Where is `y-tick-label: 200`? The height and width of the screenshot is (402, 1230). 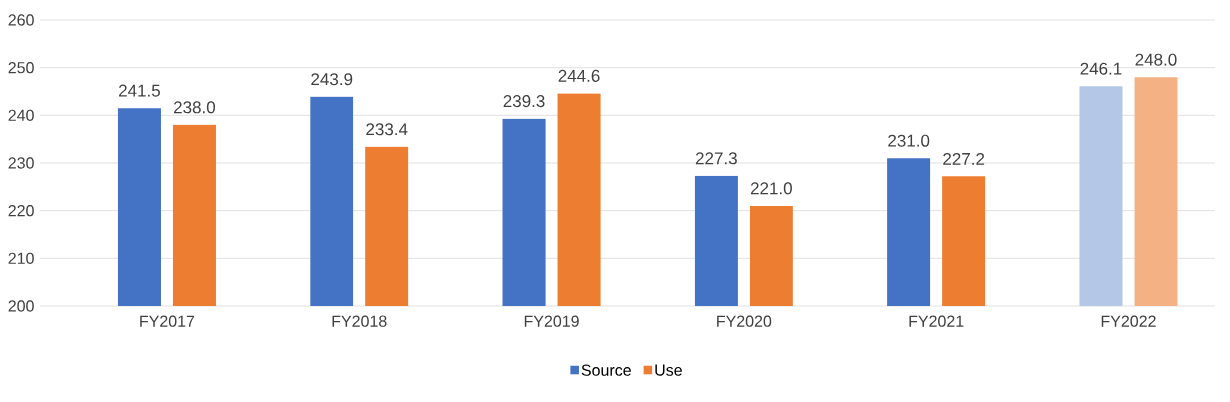 y-tick-label: 200 is located at coordinates (21, 306).